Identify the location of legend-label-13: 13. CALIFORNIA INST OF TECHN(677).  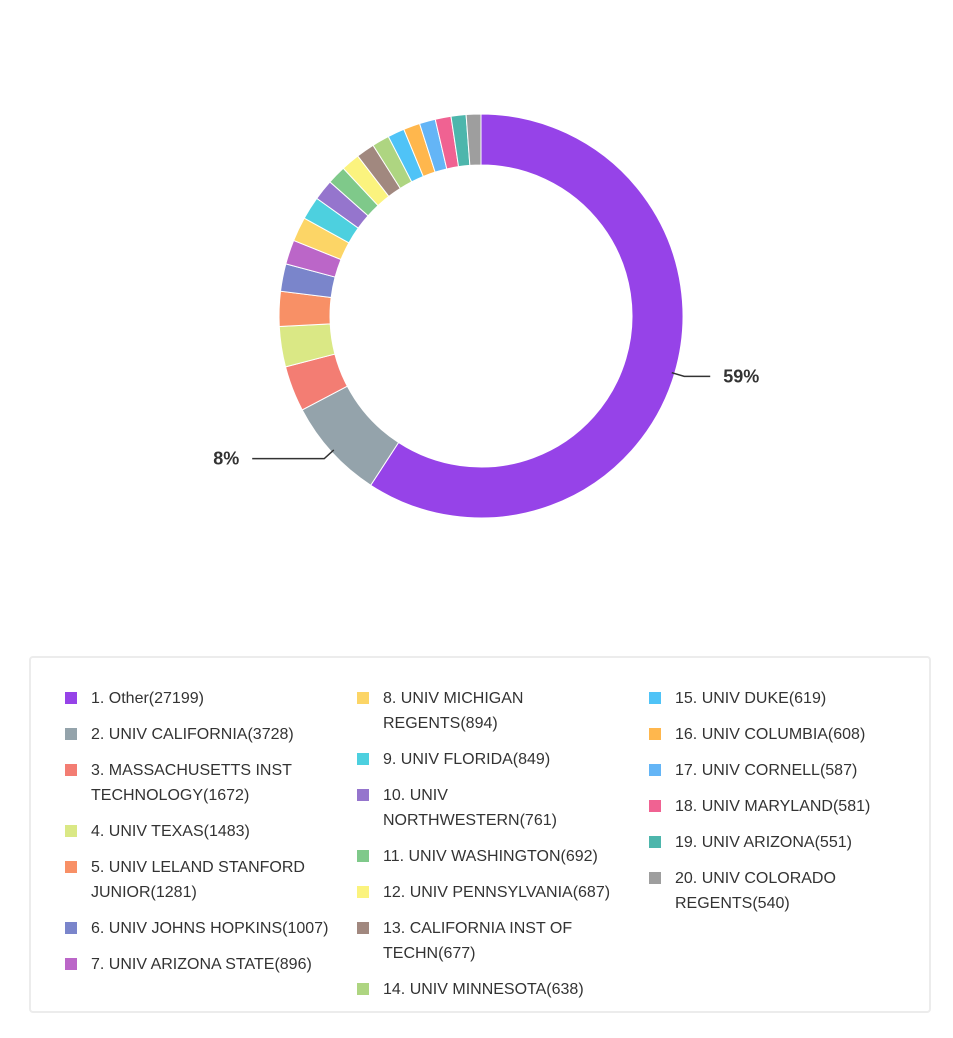
(478, 941).